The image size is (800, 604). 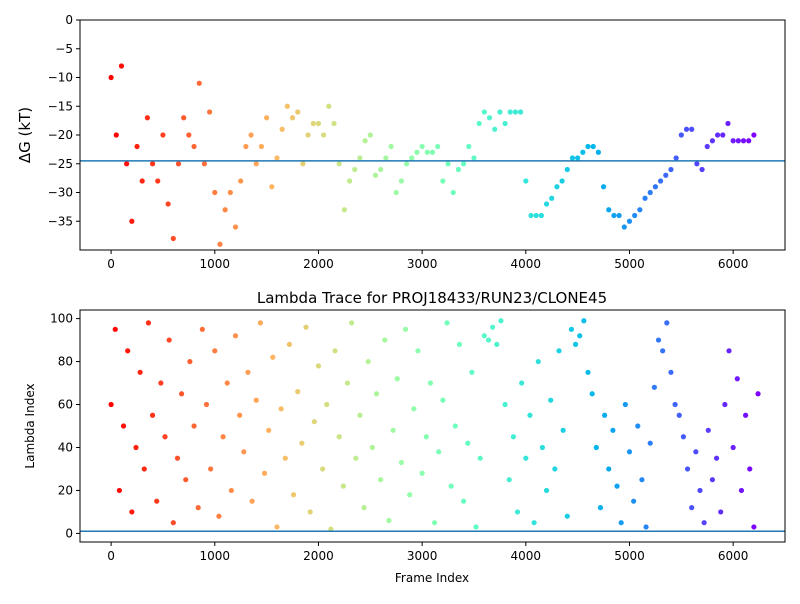 I want to click on x-tick-label: 0, so click(x=111, y=264).